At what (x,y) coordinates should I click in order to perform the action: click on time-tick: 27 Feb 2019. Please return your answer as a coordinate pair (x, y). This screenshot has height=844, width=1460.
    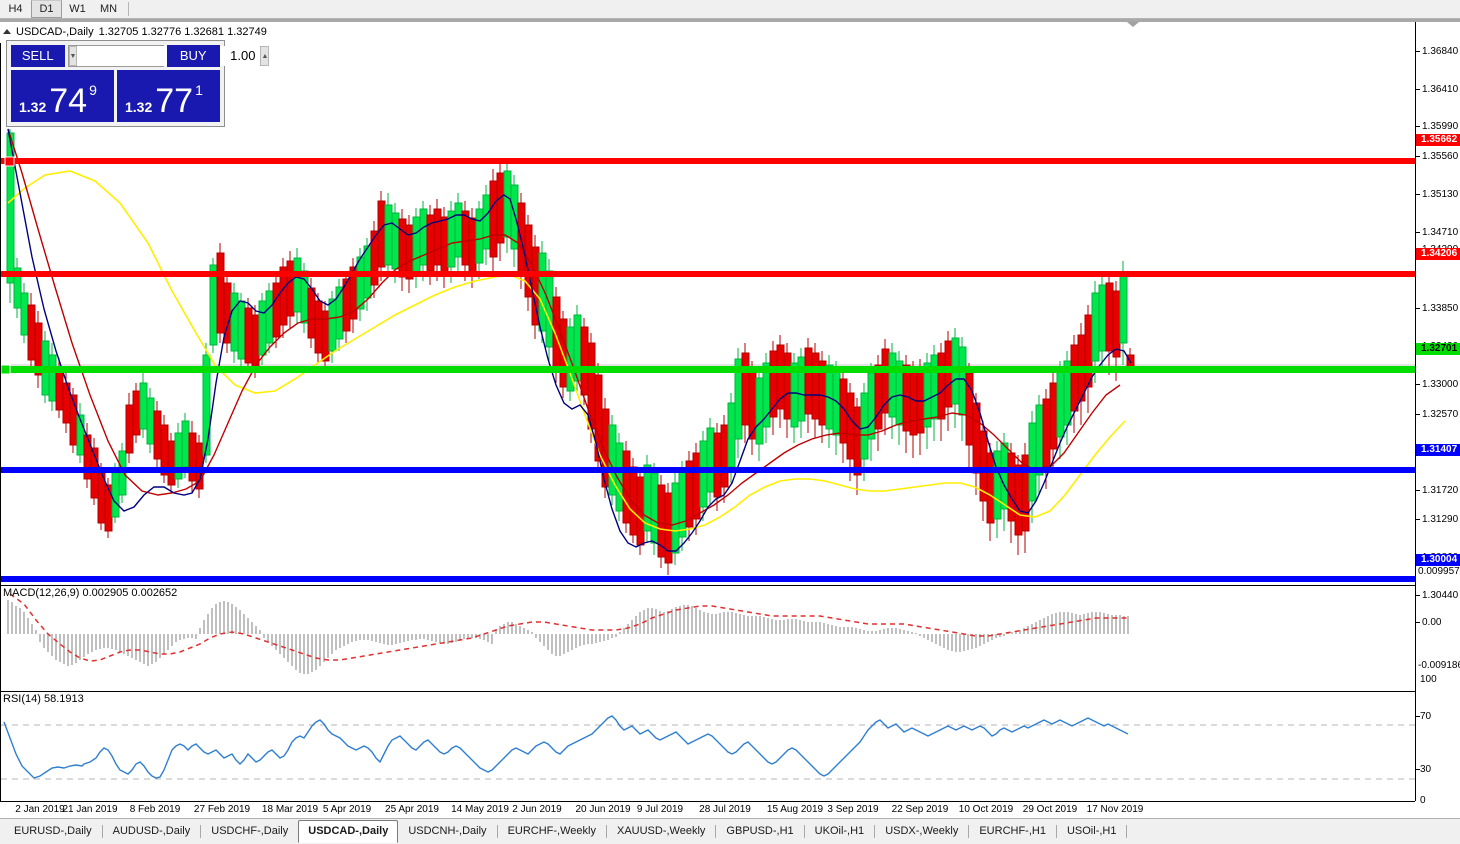
    Looking at the image, I should click on (222, 809).